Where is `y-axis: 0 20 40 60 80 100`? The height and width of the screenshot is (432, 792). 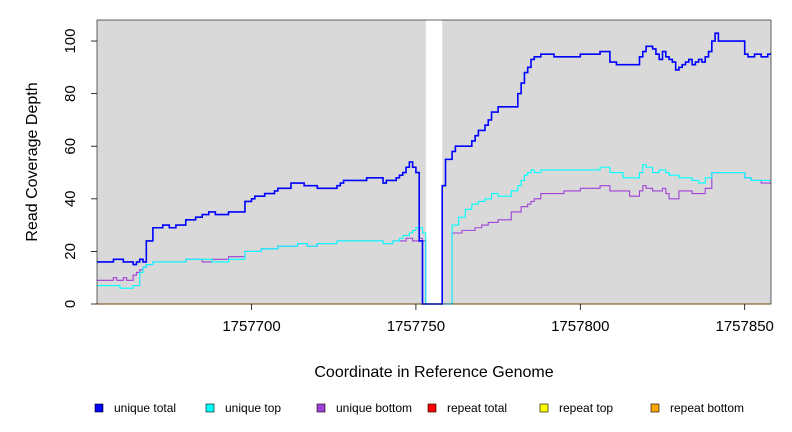 y-axis: 0 20 40 60 80 100 is located at coordinates (79, 168).